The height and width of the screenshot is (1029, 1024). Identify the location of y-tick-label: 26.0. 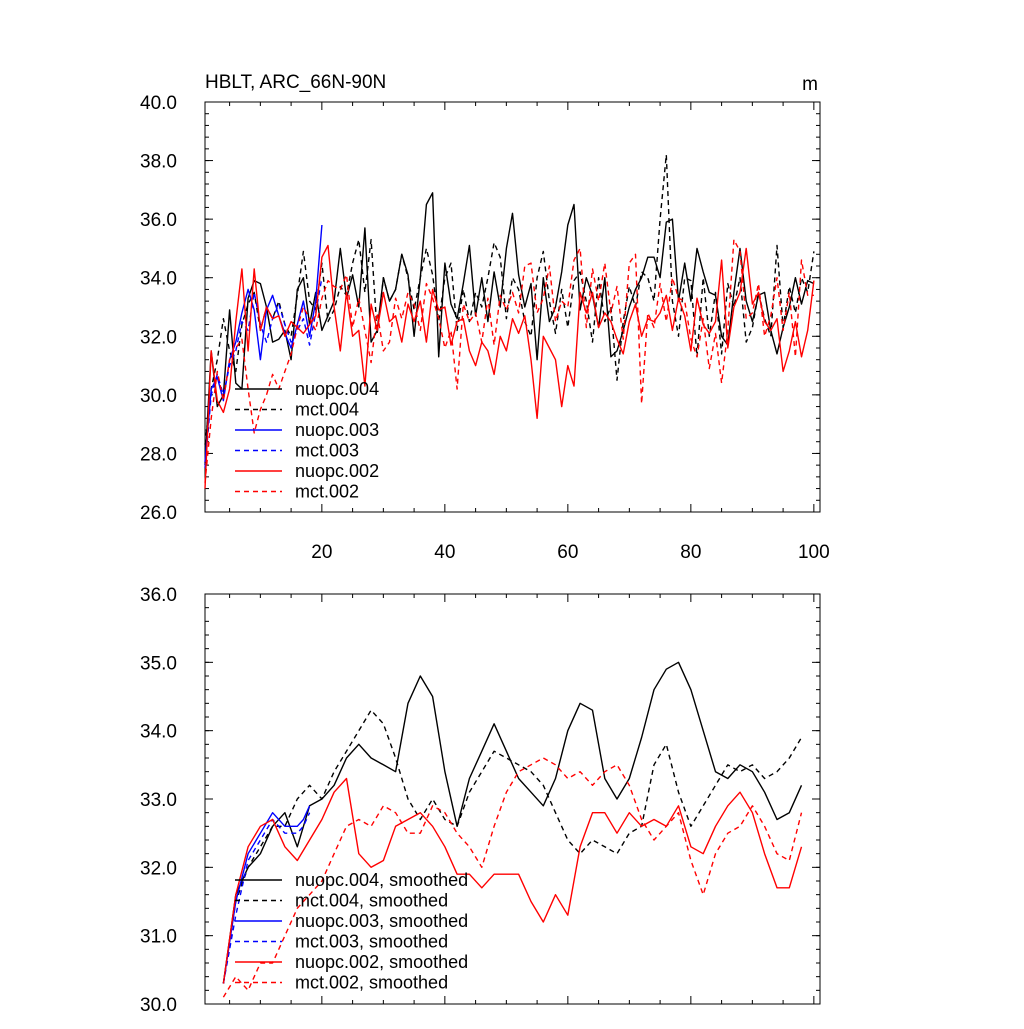
(158, 513).